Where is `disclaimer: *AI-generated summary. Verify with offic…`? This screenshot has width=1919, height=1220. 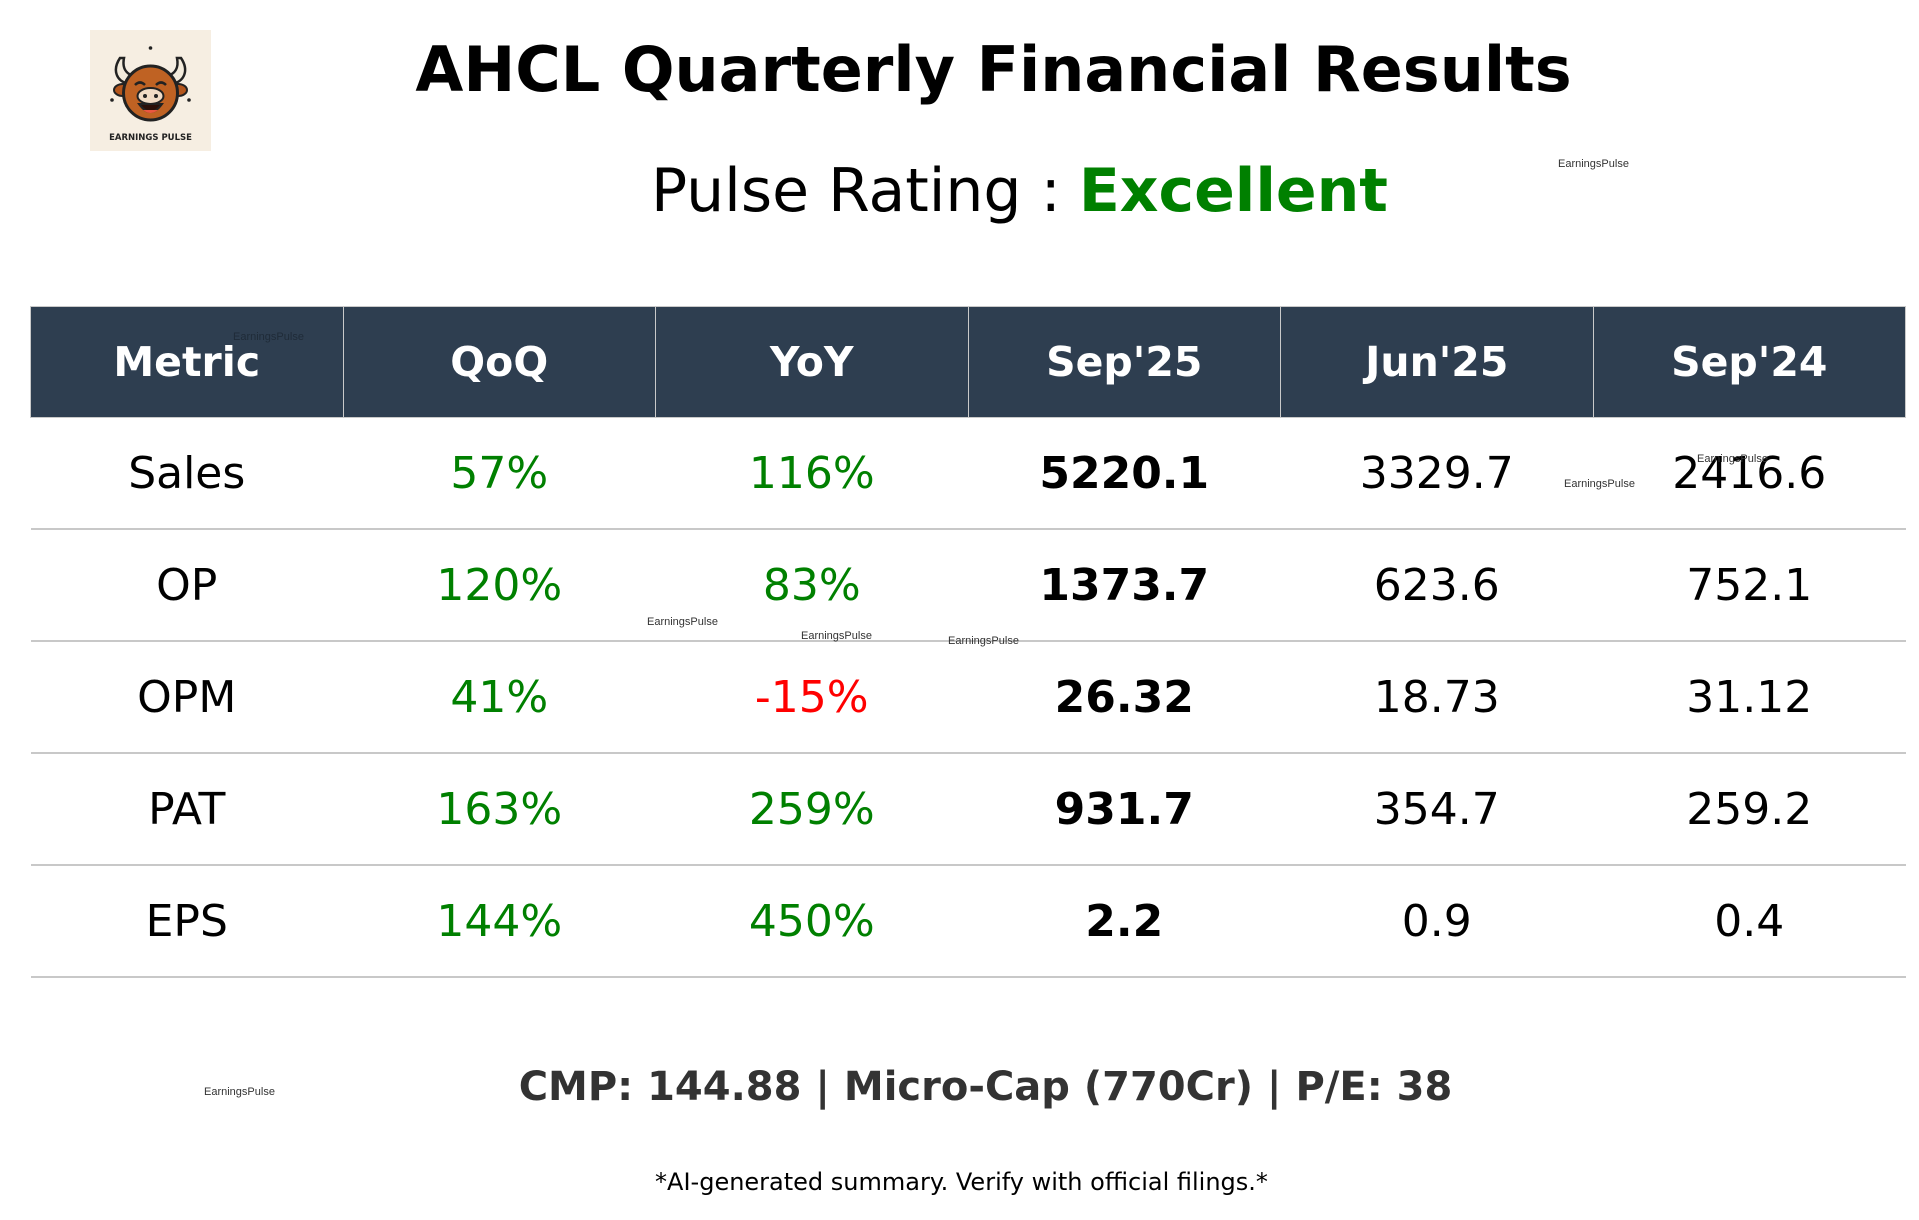 disclaimer: *AI-generated summary. Verify with offic… is located at coordinates (961, 1182).